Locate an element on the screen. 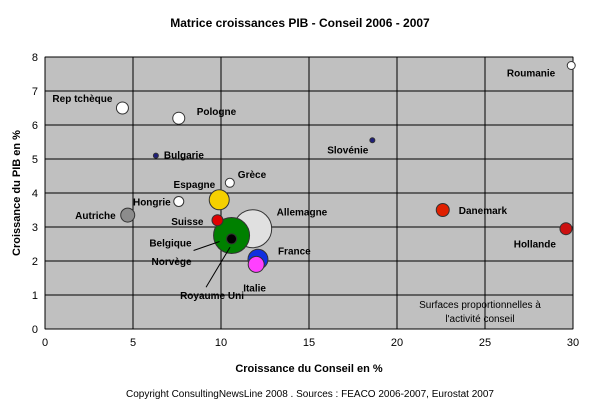 Image resolution: width=590 pixels, height=407 pixels. note-line-1: Surfaces proportionnelles à is located at coordinates (480, 305).